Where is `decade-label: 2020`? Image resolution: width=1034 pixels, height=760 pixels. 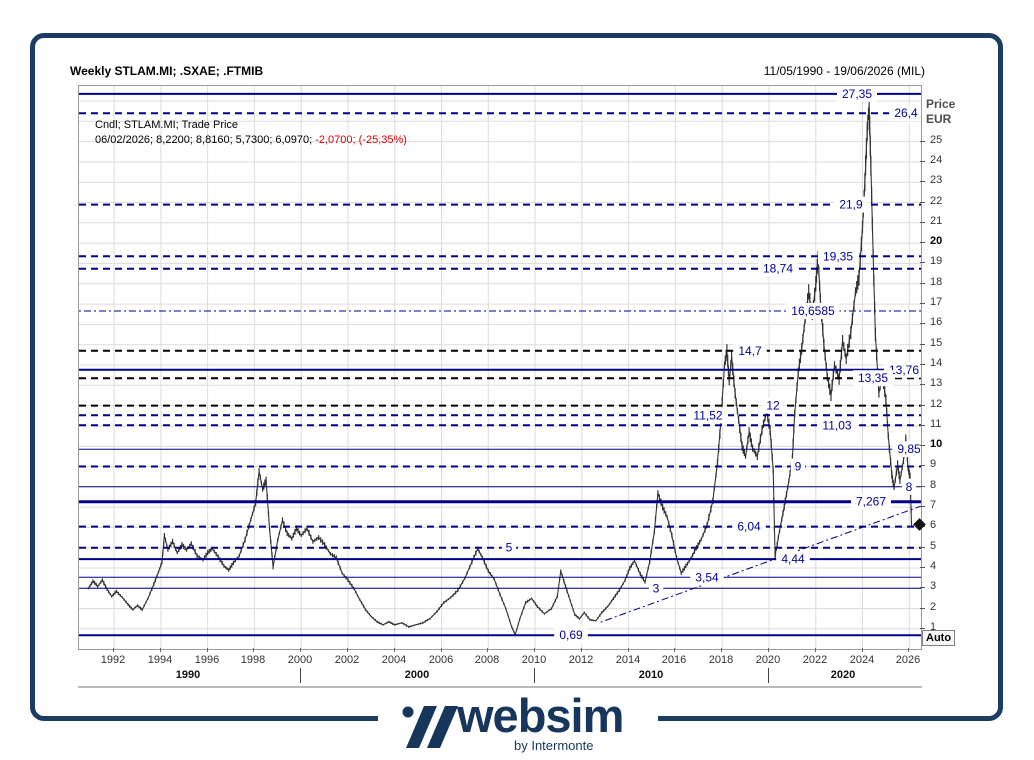 decade-label: 2020 is located at coordinates (843, 675).